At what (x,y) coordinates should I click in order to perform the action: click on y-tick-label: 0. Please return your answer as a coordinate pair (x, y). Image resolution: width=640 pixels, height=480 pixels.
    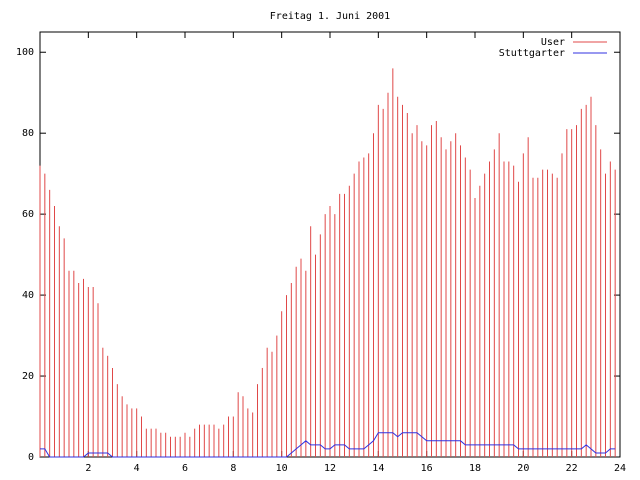
    Looking at the image, I should click on (31, 457).